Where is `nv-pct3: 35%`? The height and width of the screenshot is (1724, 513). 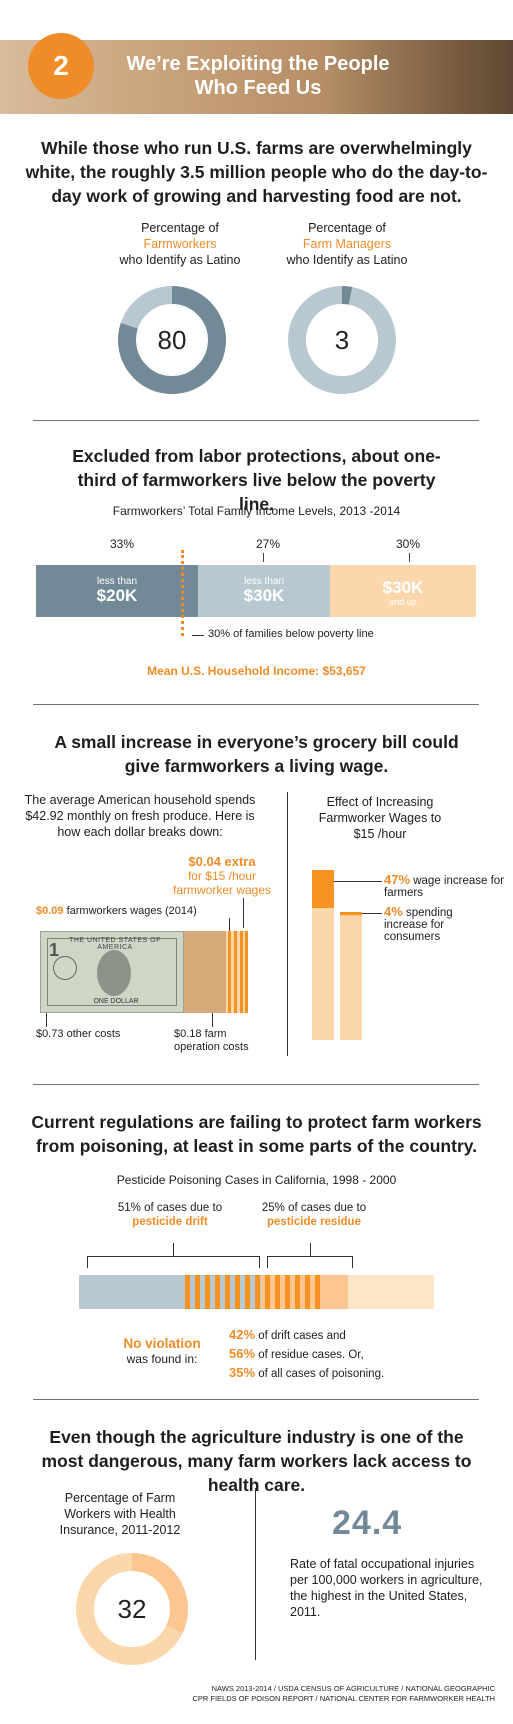 nv-pct3: 35% is located at coordinates (242, 1372).